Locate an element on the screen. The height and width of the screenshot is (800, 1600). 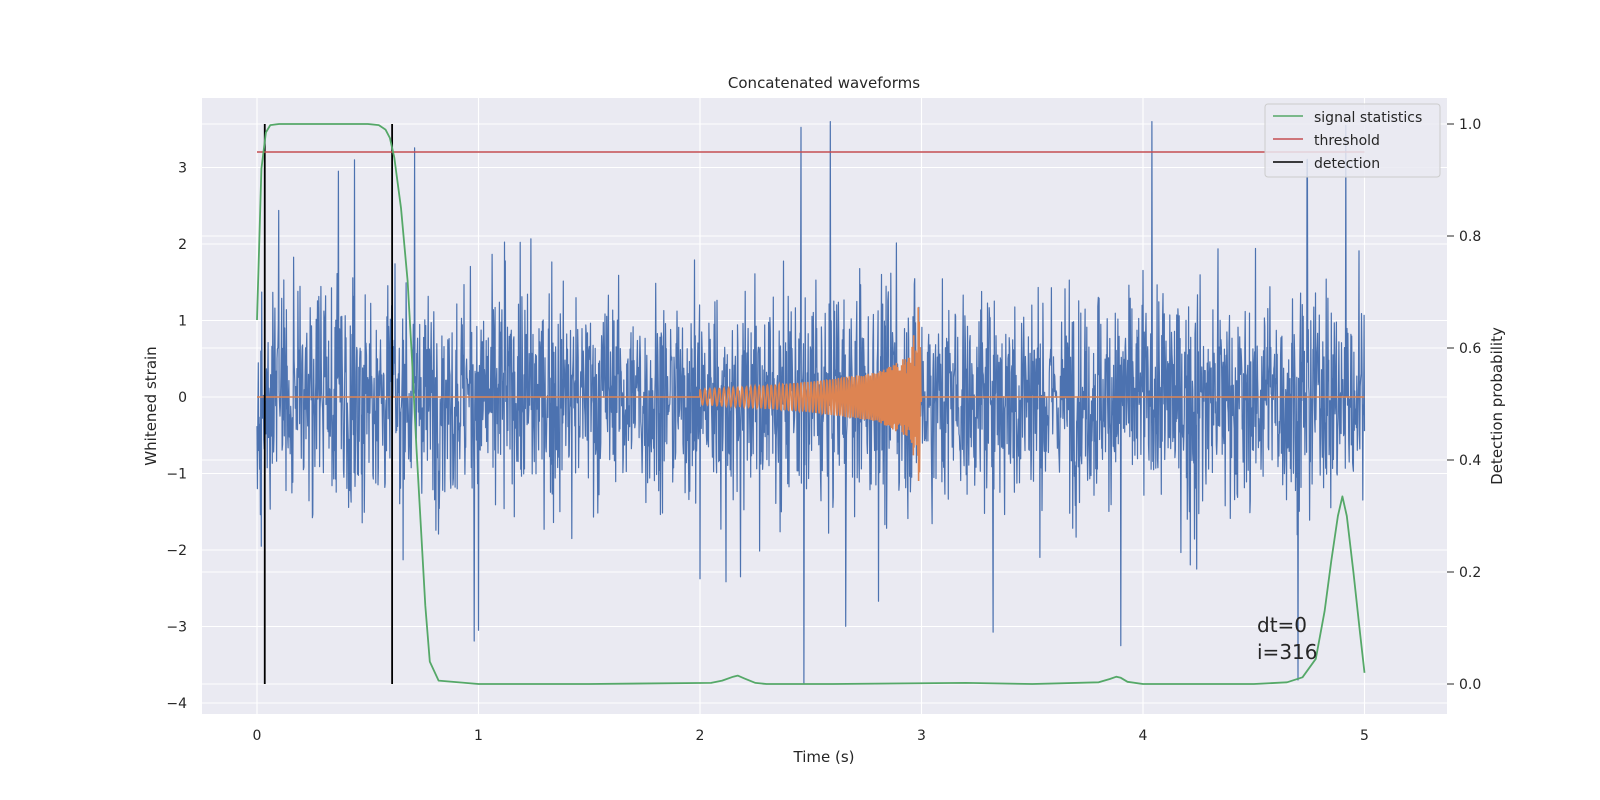
y-tick-label: 3 is located at coordinates (182, 169).